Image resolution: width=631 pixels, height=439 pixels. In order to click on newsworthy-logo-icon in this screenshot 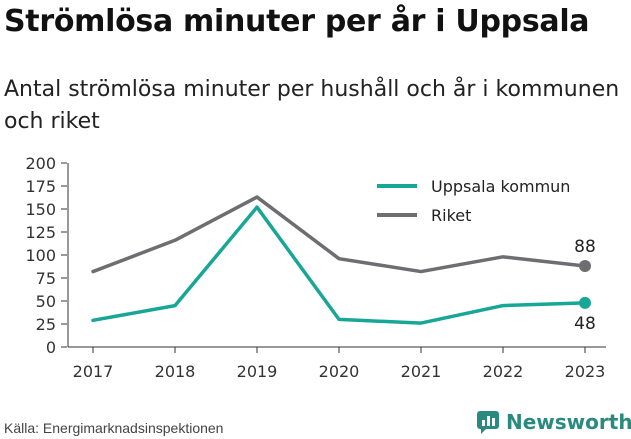, I will do `click(488, 422)`.